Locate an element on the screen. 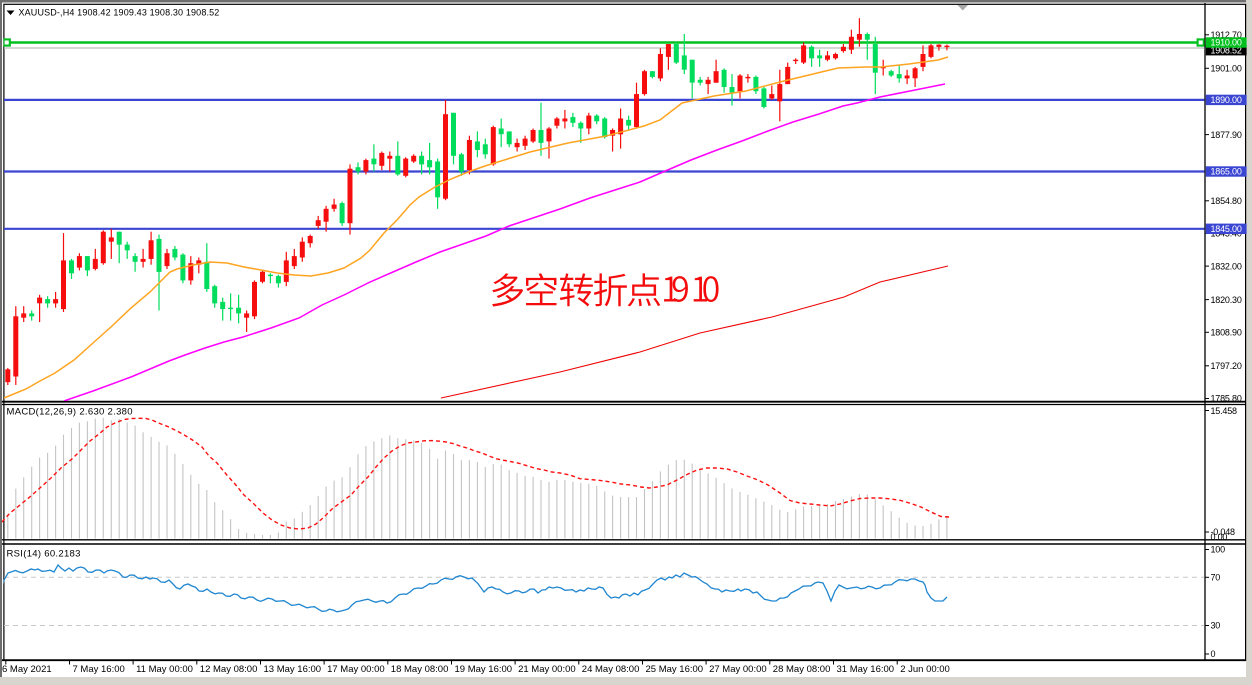  svg-text: 1910.00 is located at coordinates (1226, 43).